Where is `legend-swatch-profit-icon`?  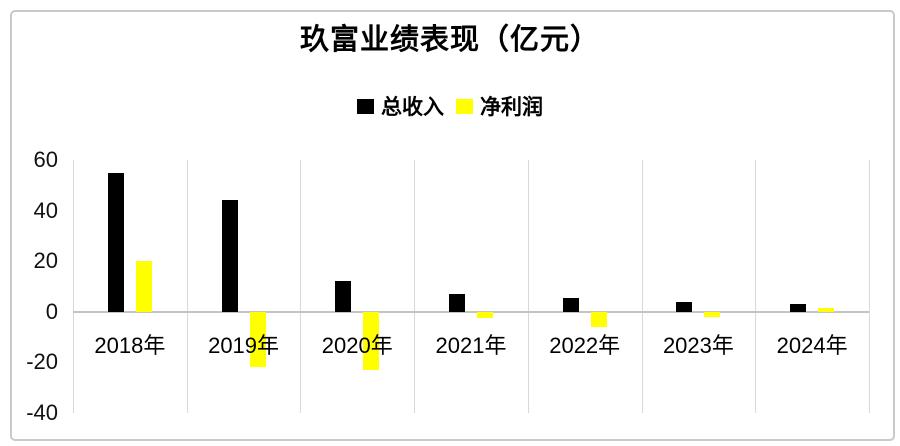 legend-swatch-profit-icon is located at coordinates (464, 106).